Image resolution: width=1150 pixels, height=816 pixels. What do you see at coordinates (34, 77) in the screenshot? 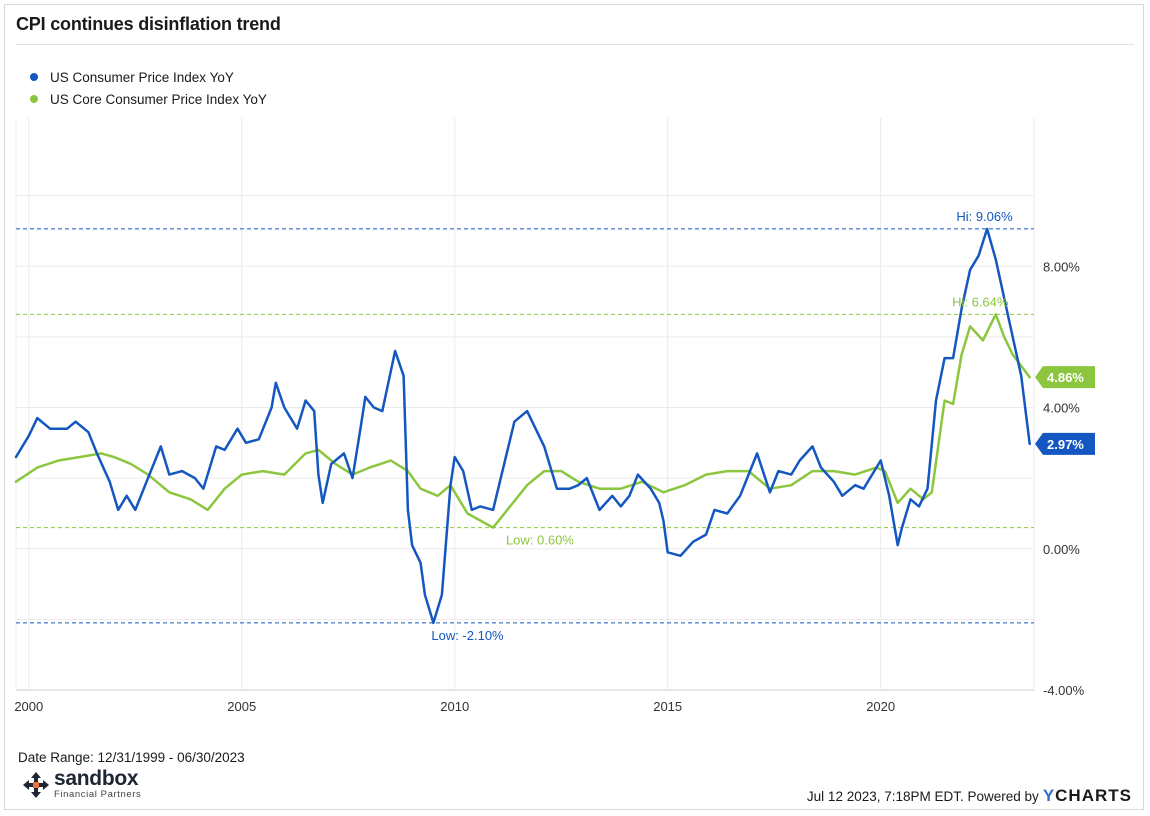
I see `legend-dot-cpi` at bounding box center [34, 77].